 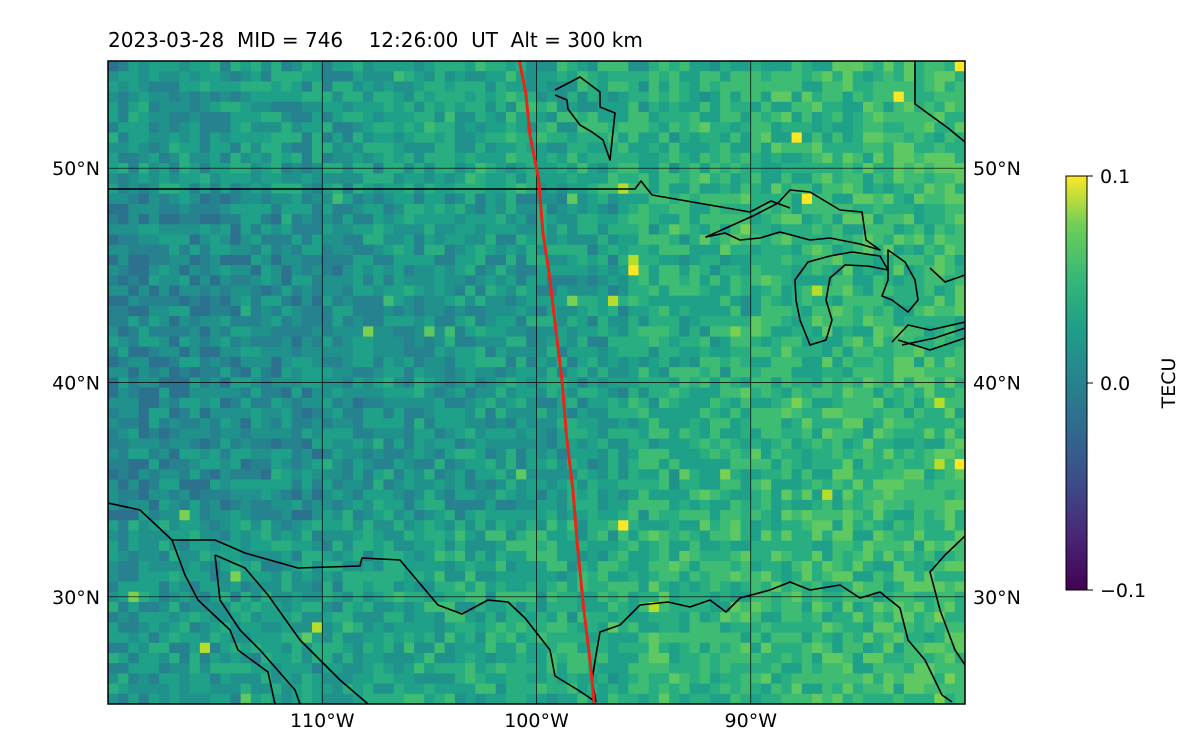 What do you see at coordinates (1169, 384) in the screenshot?
I see `colorbar-label: TECU` at bounding box center [1169, 384].